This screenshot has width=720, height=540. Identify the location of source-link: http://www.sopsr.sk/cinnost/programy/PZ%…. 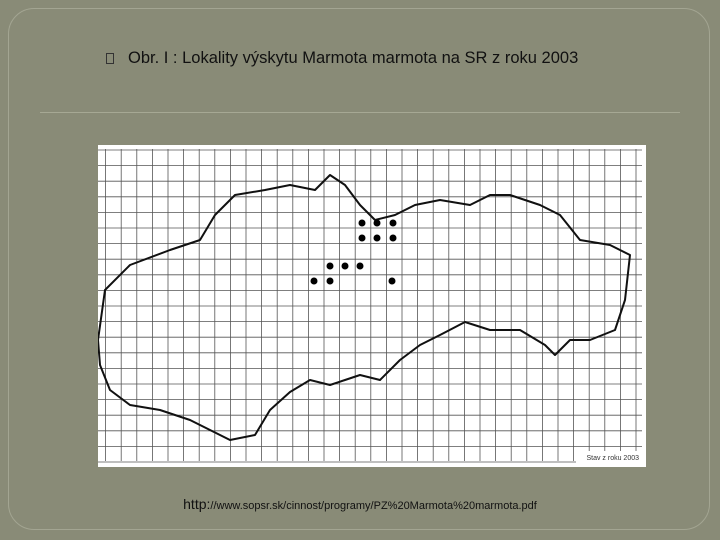
(360, 505).